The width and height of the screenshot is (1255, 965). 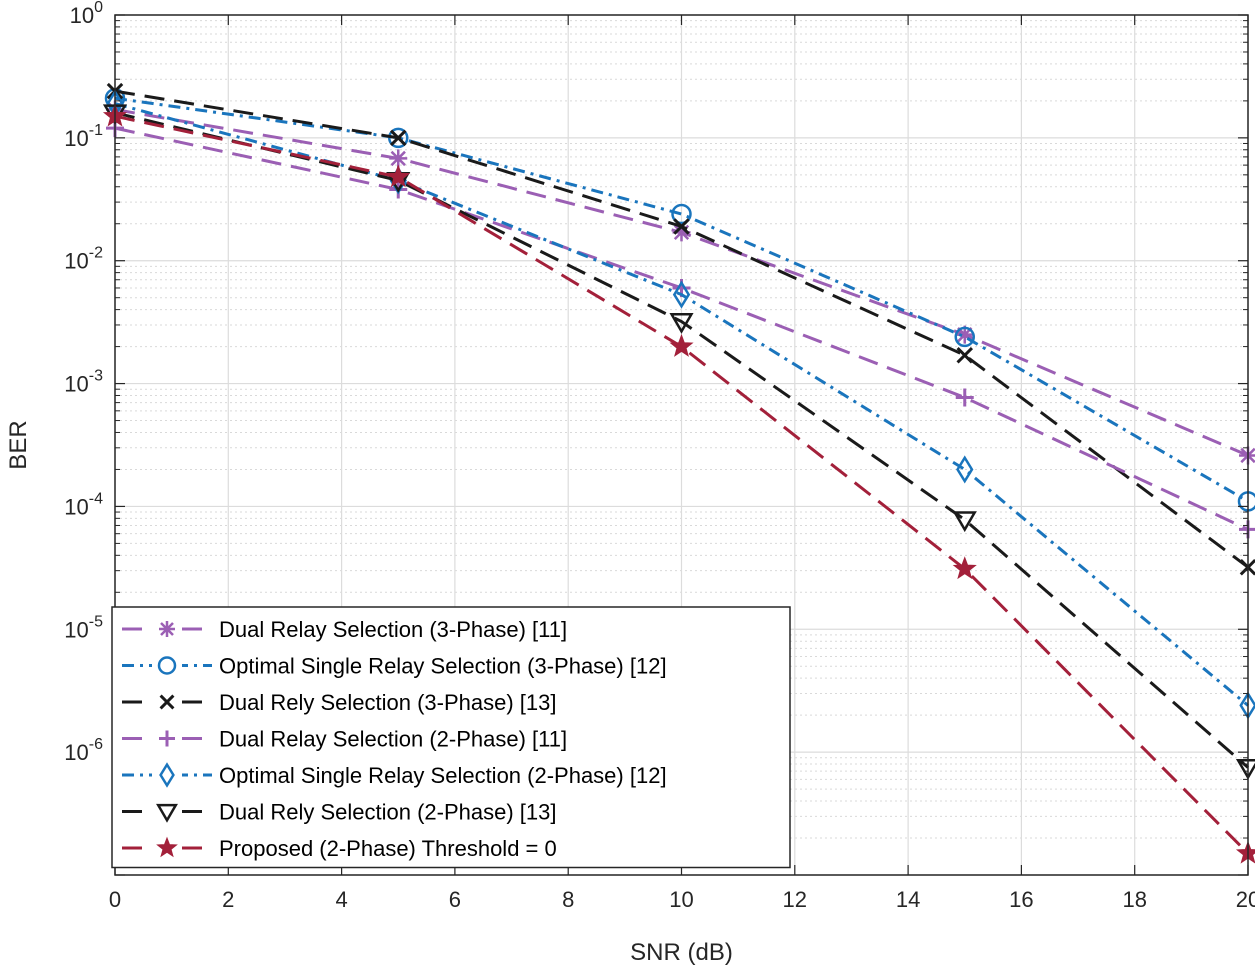 I want to click on y-tick-label: 10⁰, so click(x=86, y=14).